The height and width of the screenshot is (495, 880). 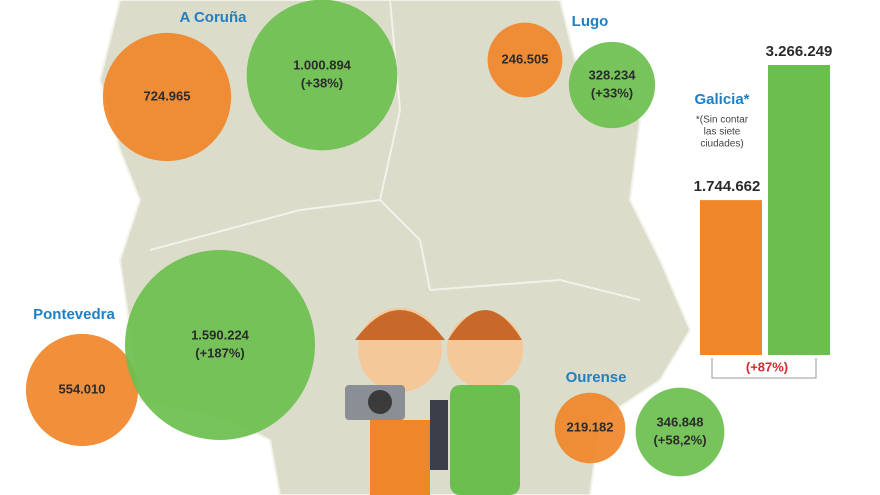 I want to click on province-label: Pontevedra, so click(x=74, y=314).